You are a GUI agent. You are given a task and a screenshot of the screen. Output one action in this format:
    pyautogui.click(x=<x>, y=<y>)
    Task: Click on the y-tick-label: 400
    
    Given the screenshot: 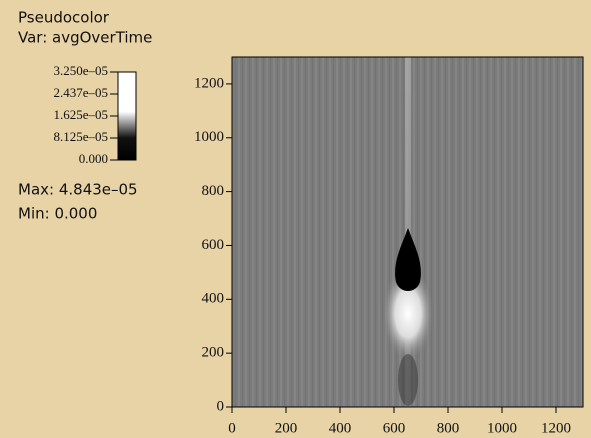 What is the action you would take?
    pyautogui.click(x=213, y=299)
    